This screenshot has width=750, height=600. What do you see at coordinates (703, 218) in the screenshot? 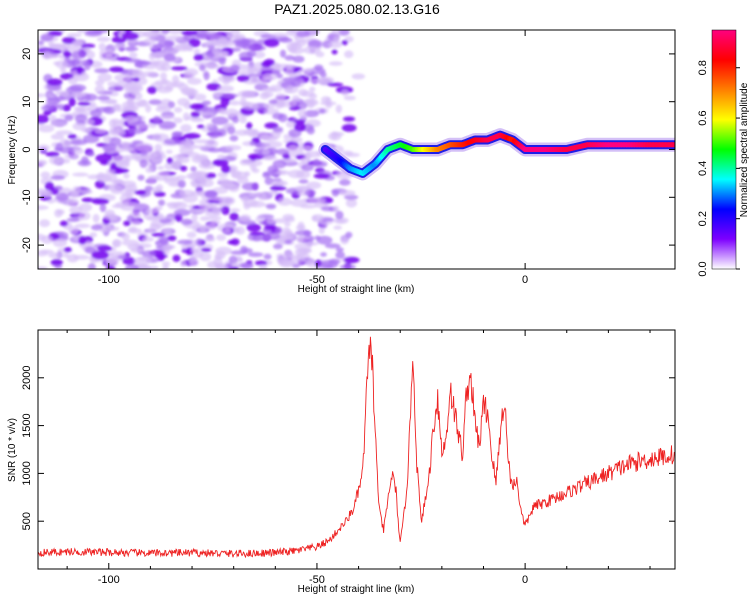
I see `colorbar-tick-label: 0.2` at bounding box center [703, 218].